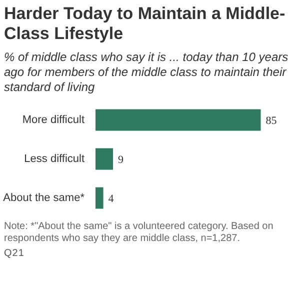 The width and height of the screenshot is (296, 300). What do you see at coordinates (53, 120) in the screenshot?
I see `y-tick-label: More difficult` at bounding box center [53, 120].